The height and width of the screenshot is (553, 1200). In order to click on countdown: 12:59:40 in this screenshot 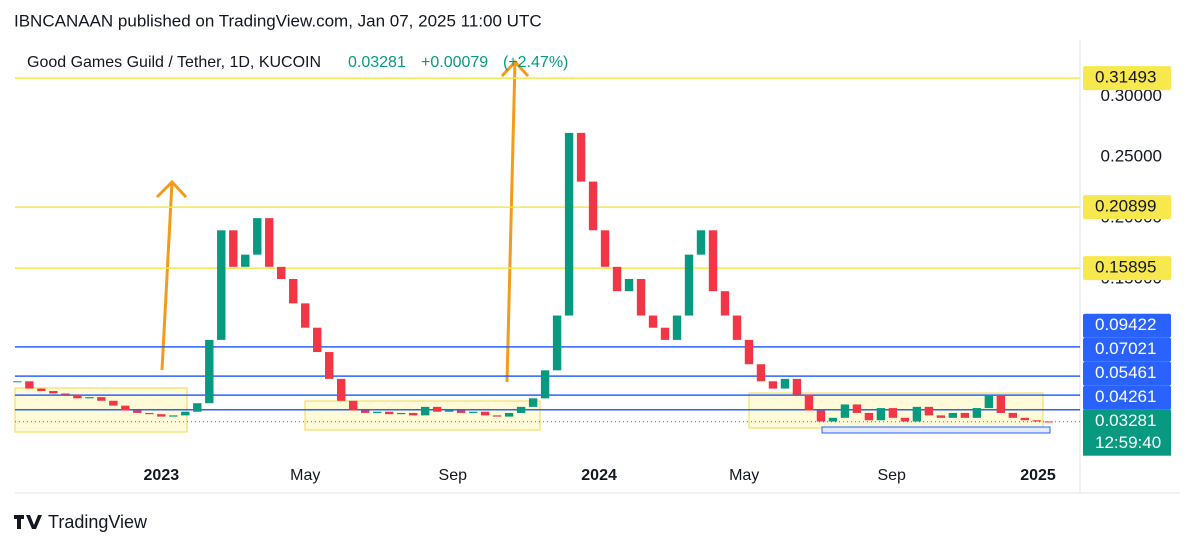, I will do `click(1128, 442)`.